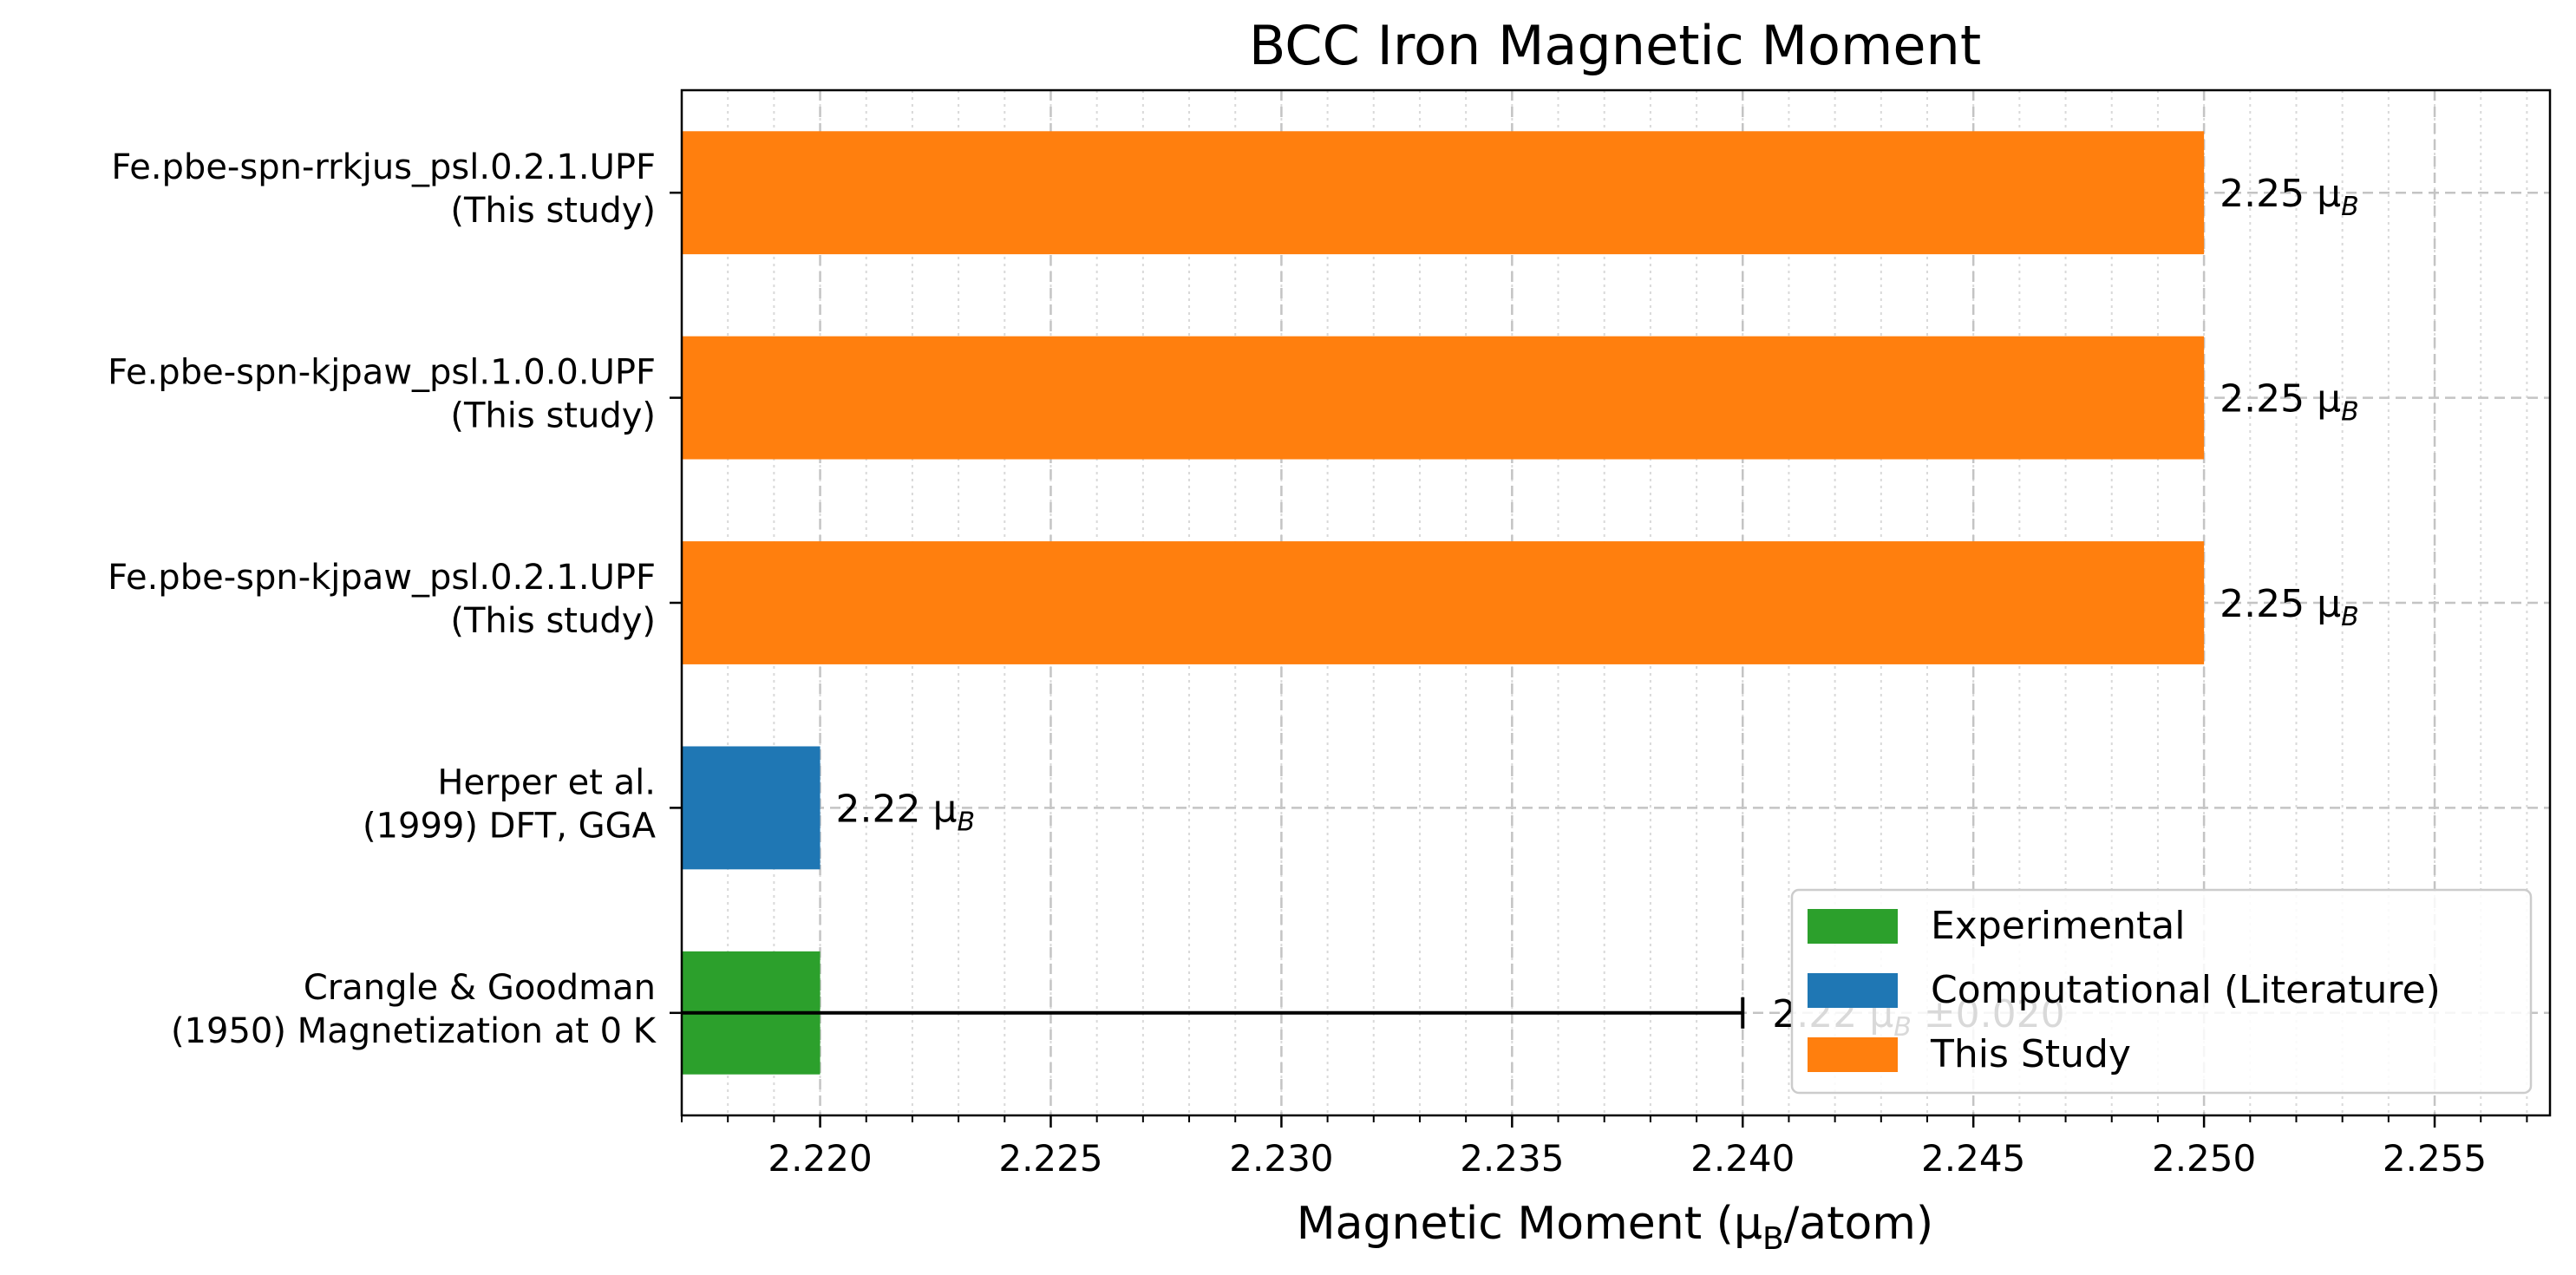  Describe the element at coordinates (1859, 1224) in the screenshot. I see `x-axis-label-tail: /atom)` at that location.